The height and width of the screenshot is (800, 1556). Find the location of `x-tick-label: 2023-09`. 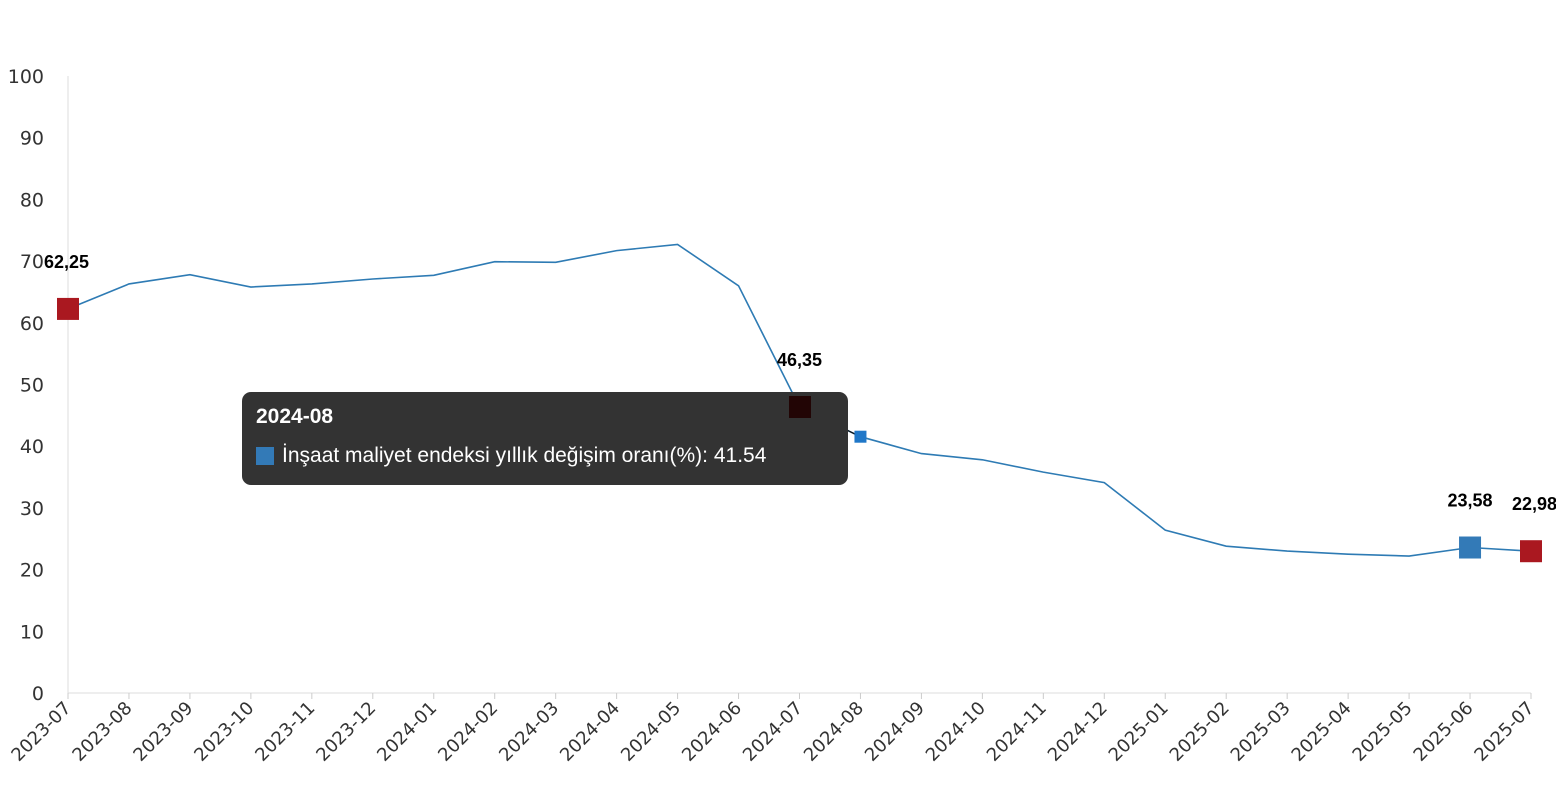

x-tick-label: 2023-09 is located at coordinates (163, 732).